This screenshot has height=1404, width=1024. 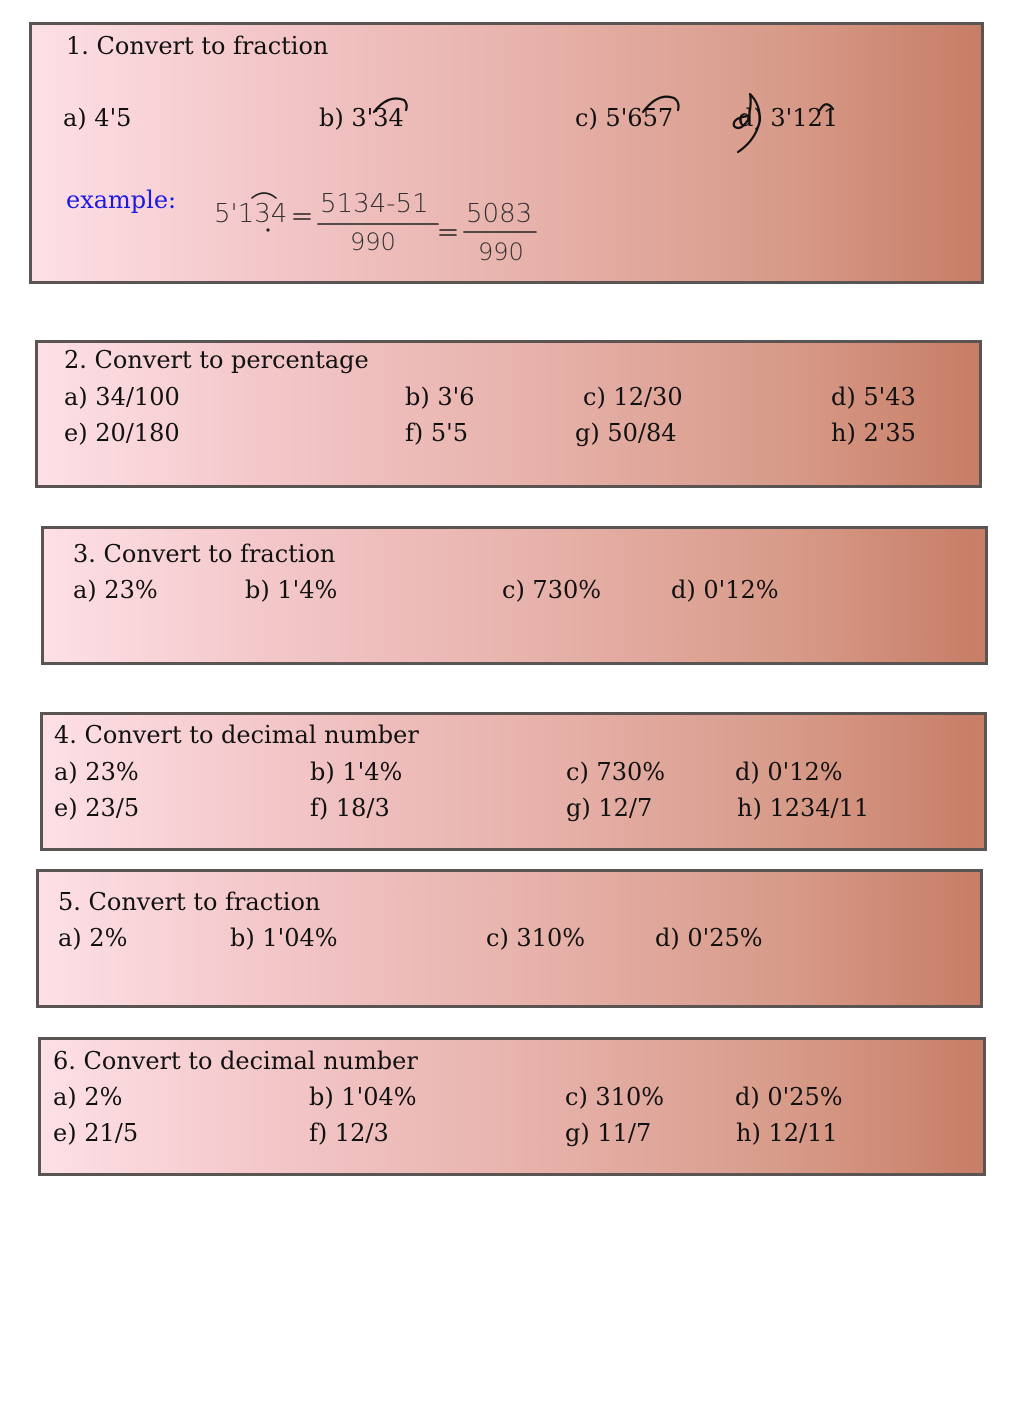 What do you see at coordinates (88, 1097) in the screenshot?
I see `exercise-6-item-a: a) 2%` at bounding box center [88, 1097].